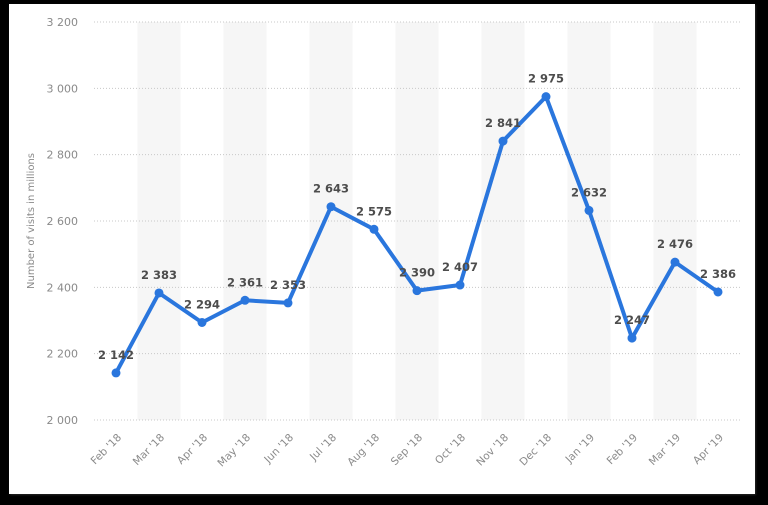 The width and height of the screenshot is (768, 505). Describe the element at coordinates (580, 449) in the screenshot. I see `x-tick-label: Jan '19` at that location.